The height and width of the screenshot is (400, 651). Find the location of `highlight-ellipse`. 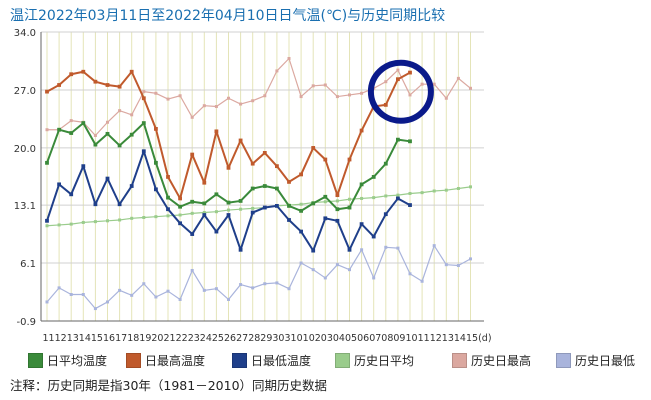

highlight-ellipse is located at coordinates (400, 91).